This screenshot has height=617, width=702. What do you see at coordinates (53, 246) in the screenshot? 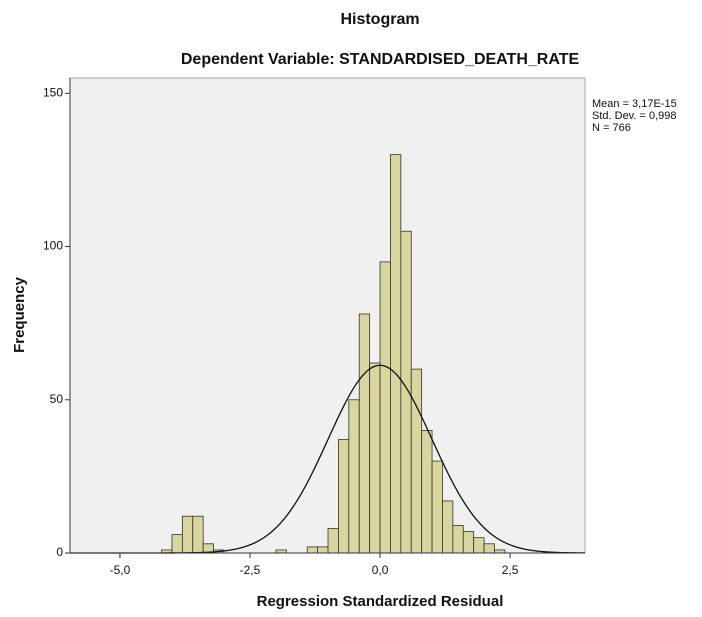
I see `y-tick-label: 100` at bounding box center [53, 246].